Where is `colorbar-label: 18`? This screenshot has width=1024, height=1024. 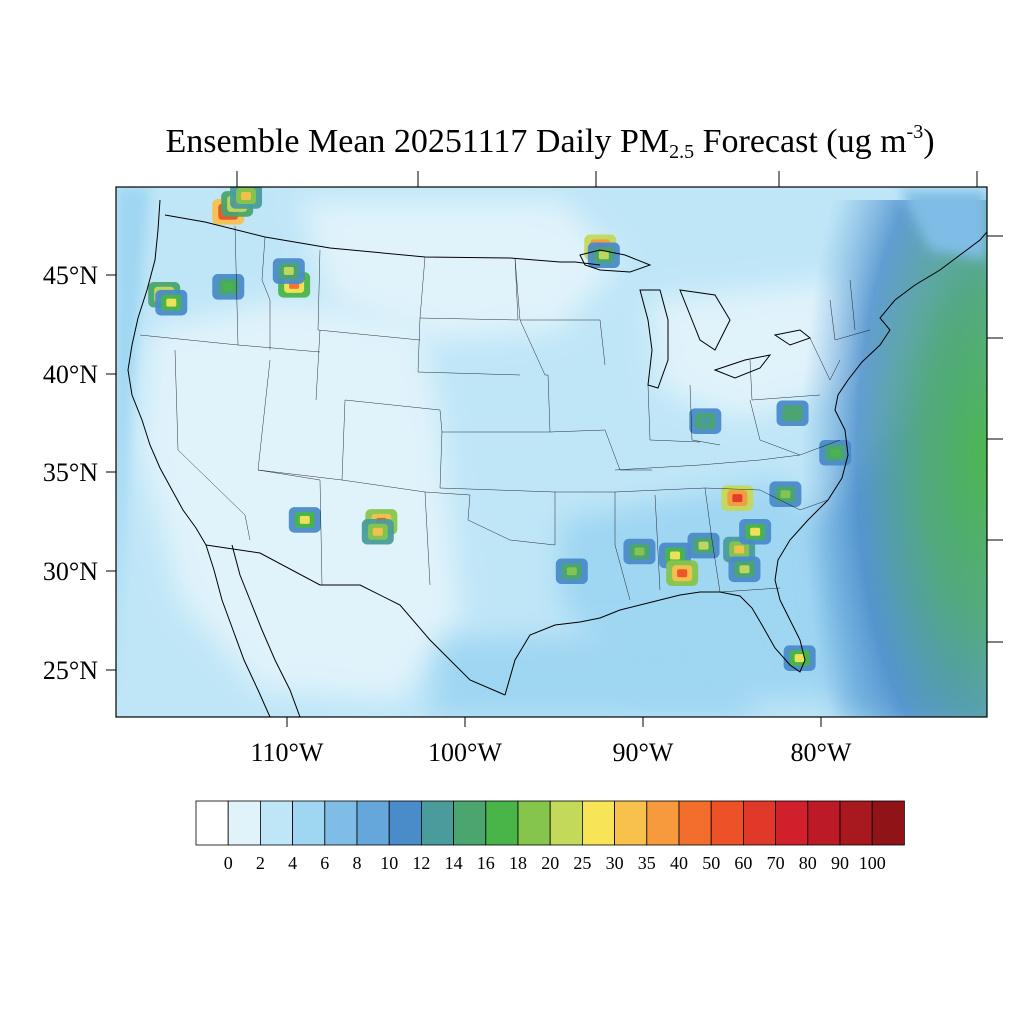
colorbar-label: 18 is located at coordinates (518, 863).